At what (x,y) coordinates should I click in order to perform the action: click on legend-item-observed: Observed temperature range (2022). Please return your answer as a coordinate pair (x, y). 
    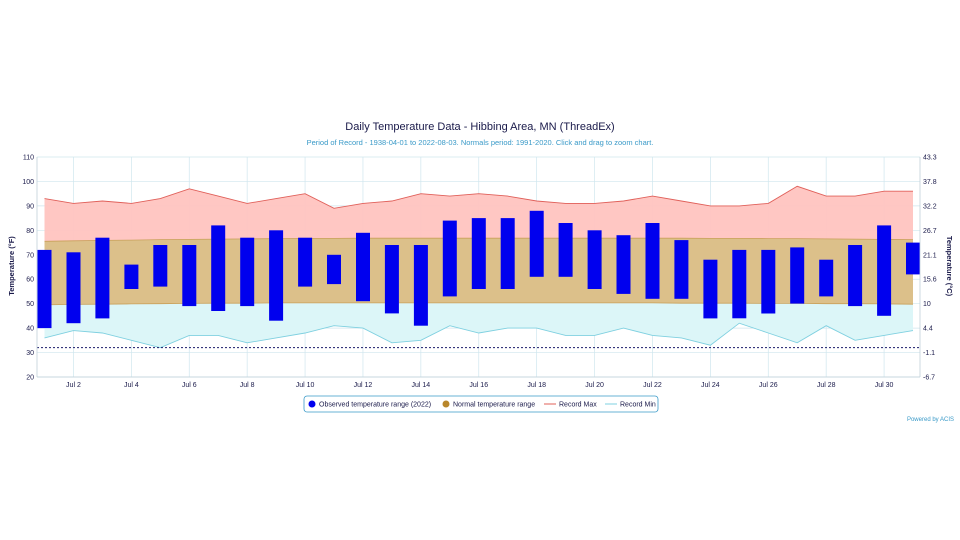
    Looking at the image, I should click on (370, 404).